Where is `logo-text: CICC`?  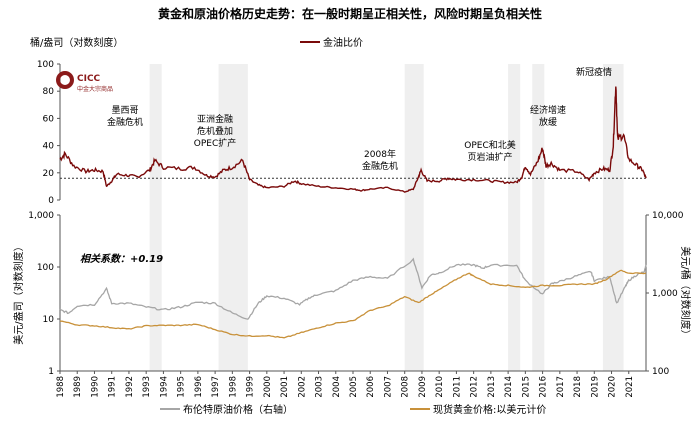 logo-text: CICC is located at coordinates (89, 79).